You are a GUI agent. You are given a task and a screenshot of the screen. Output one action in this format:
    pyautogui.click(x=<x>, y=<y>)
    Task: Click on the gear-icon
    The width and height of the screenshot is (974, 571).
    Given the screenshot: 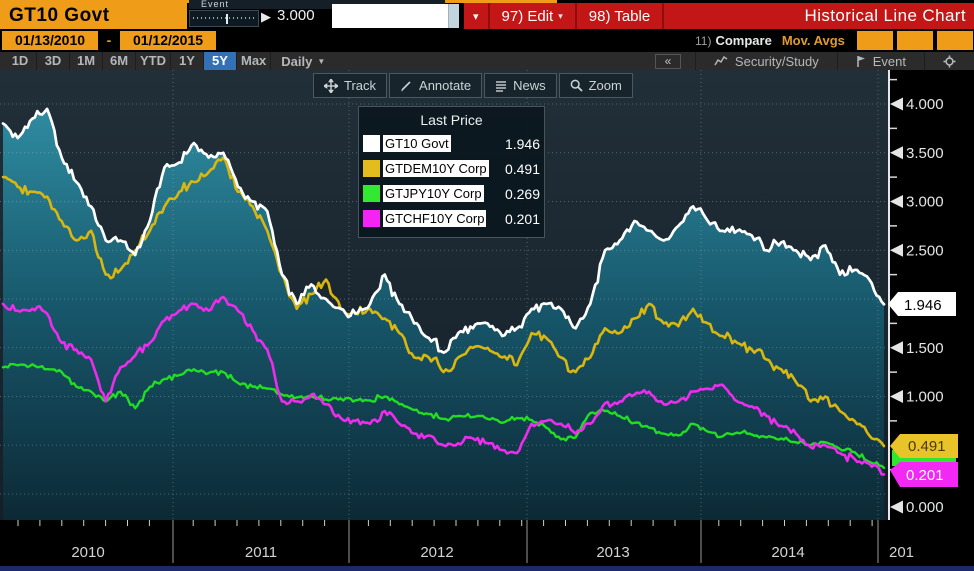 What is the action you would take?
    pyautogui.click(x=949, y=61)
    